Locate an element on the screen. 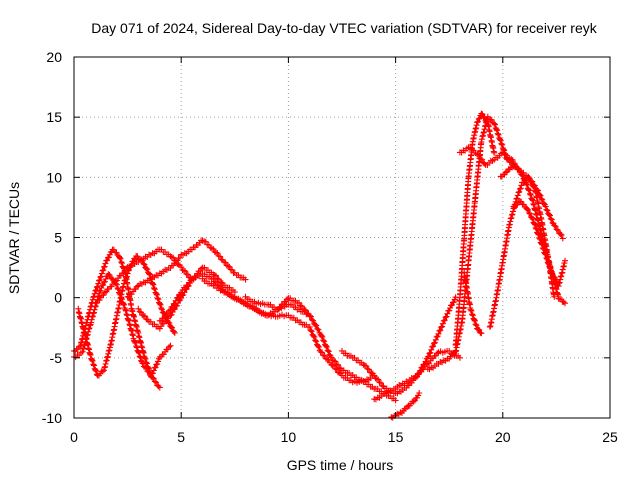 The height and width of the screenshot is (480, 640). x-tick-label: 20 is located at coordinates (503, 437).